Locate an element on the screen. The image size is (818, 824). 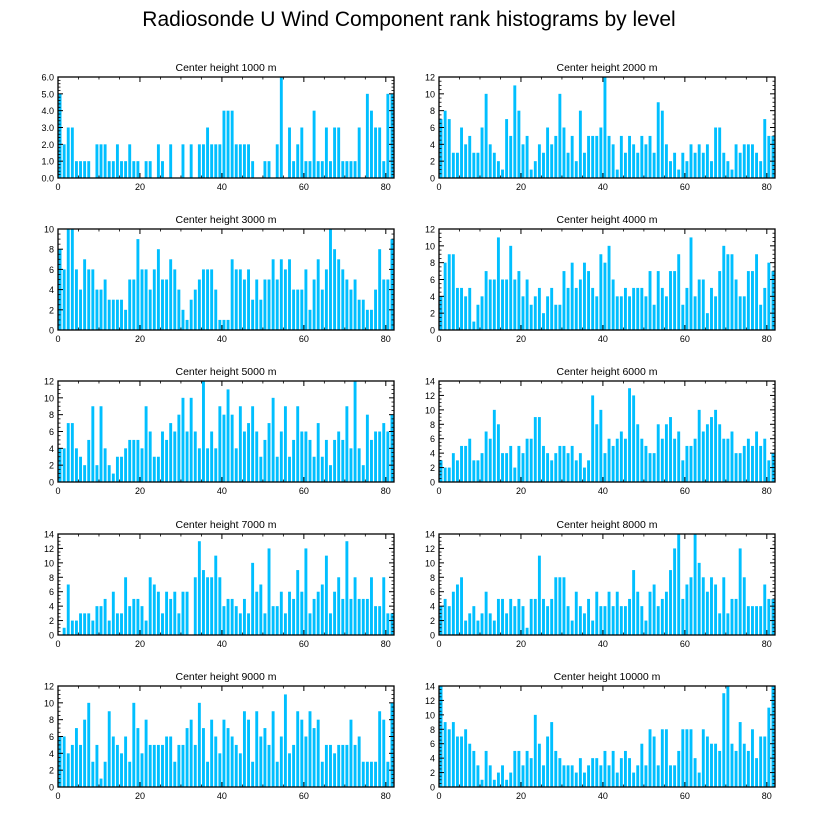
panel-title: Center height 9000 m is located at coordinates (226, 677).